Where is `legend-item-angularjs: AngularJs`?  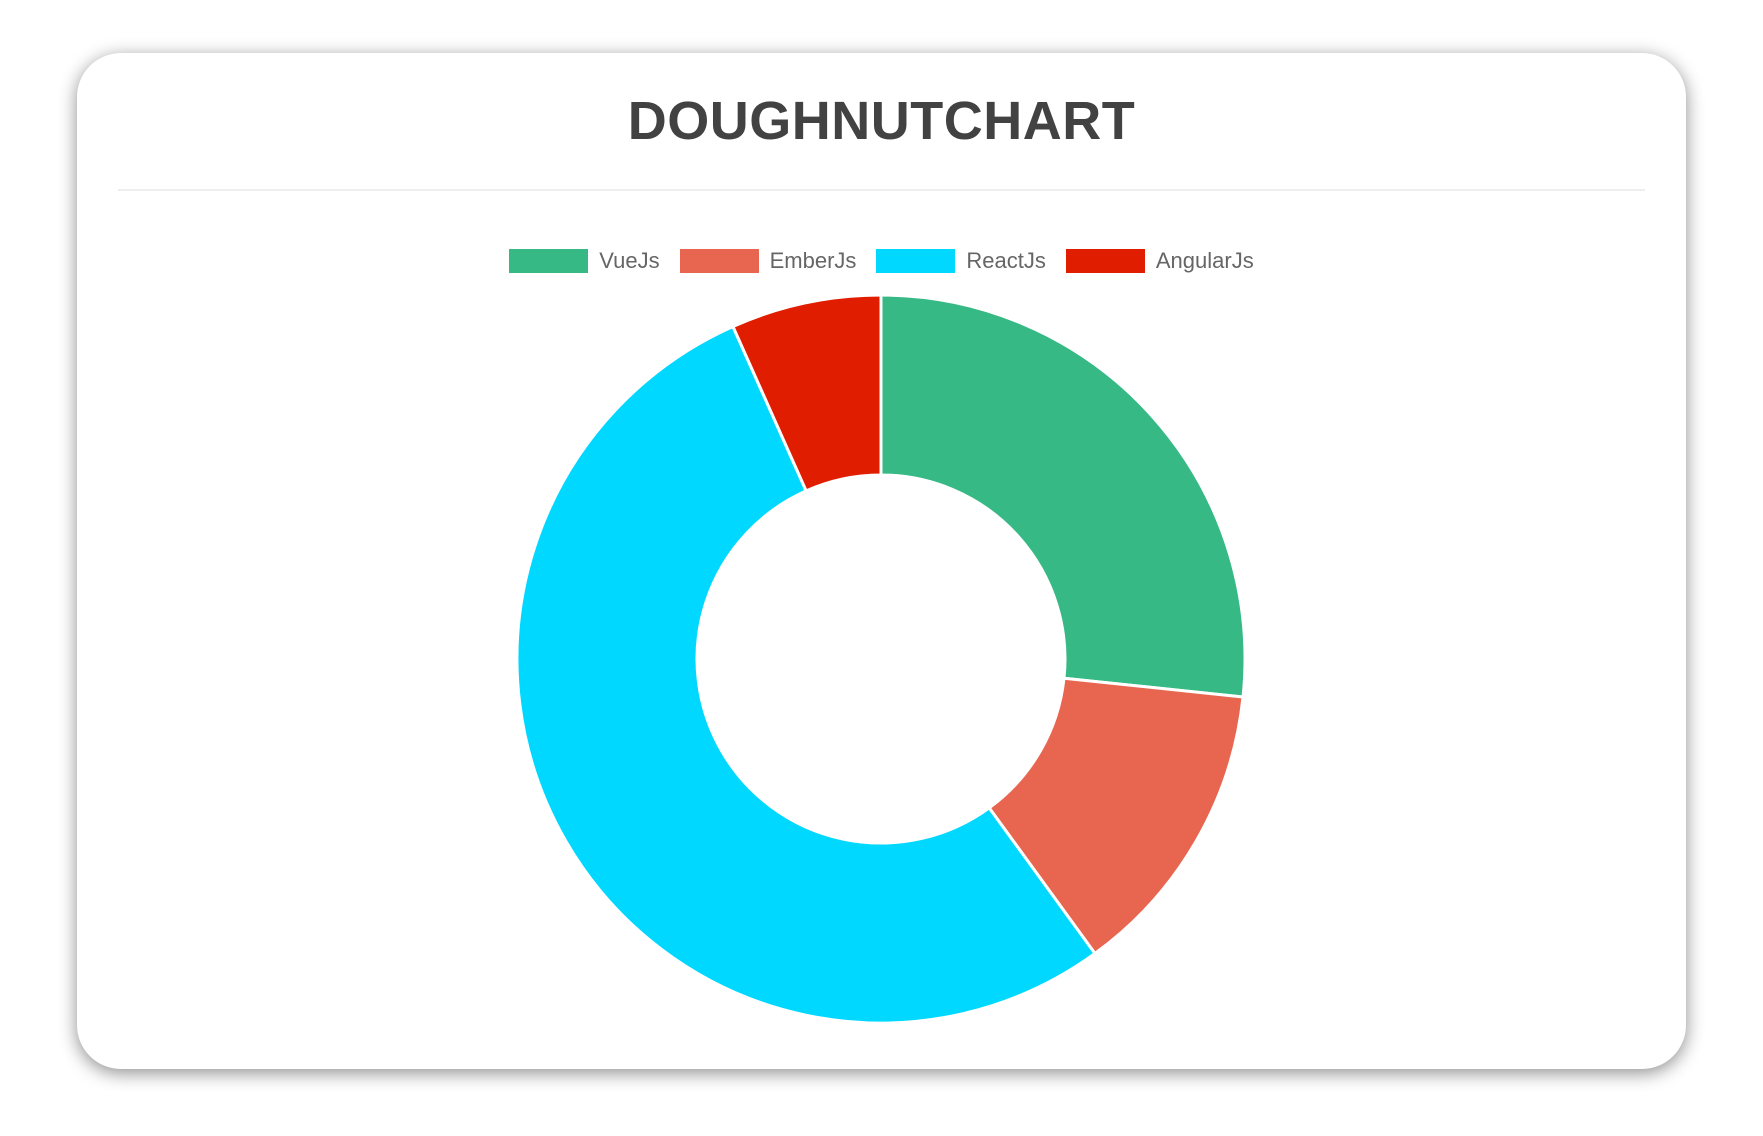 legend-item-angularjs: AngularJs is located at coordinates (1159, 261).